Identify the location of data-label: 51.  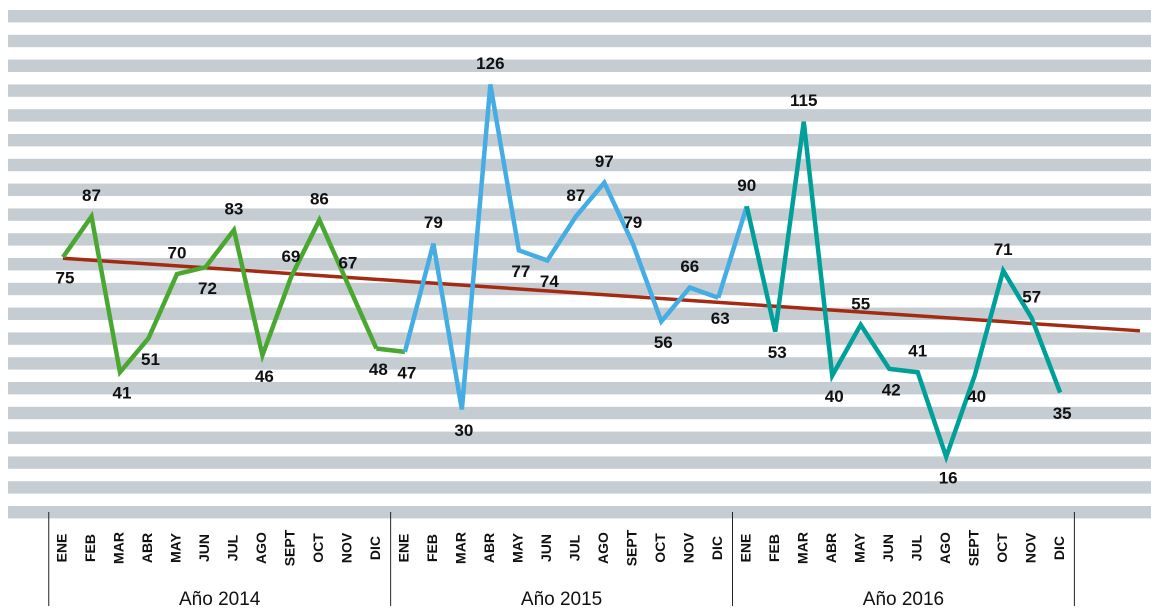
(150, 359).